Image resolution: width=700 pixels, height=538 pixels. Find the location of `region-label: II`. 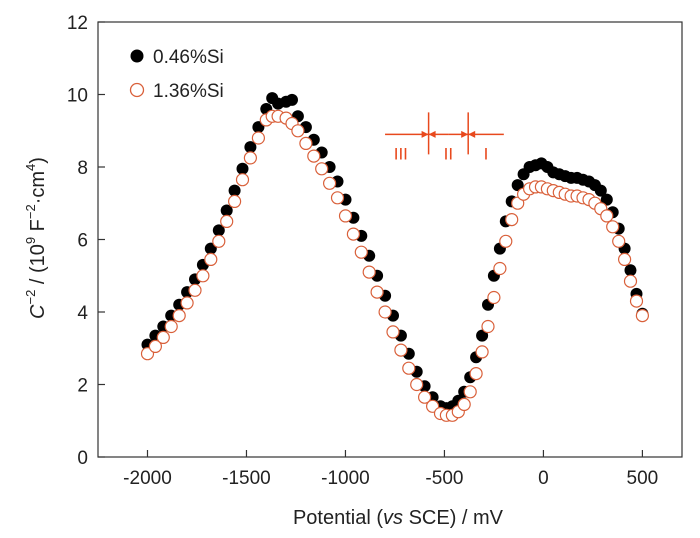

region-label: II is located at coordinates (448, 153).